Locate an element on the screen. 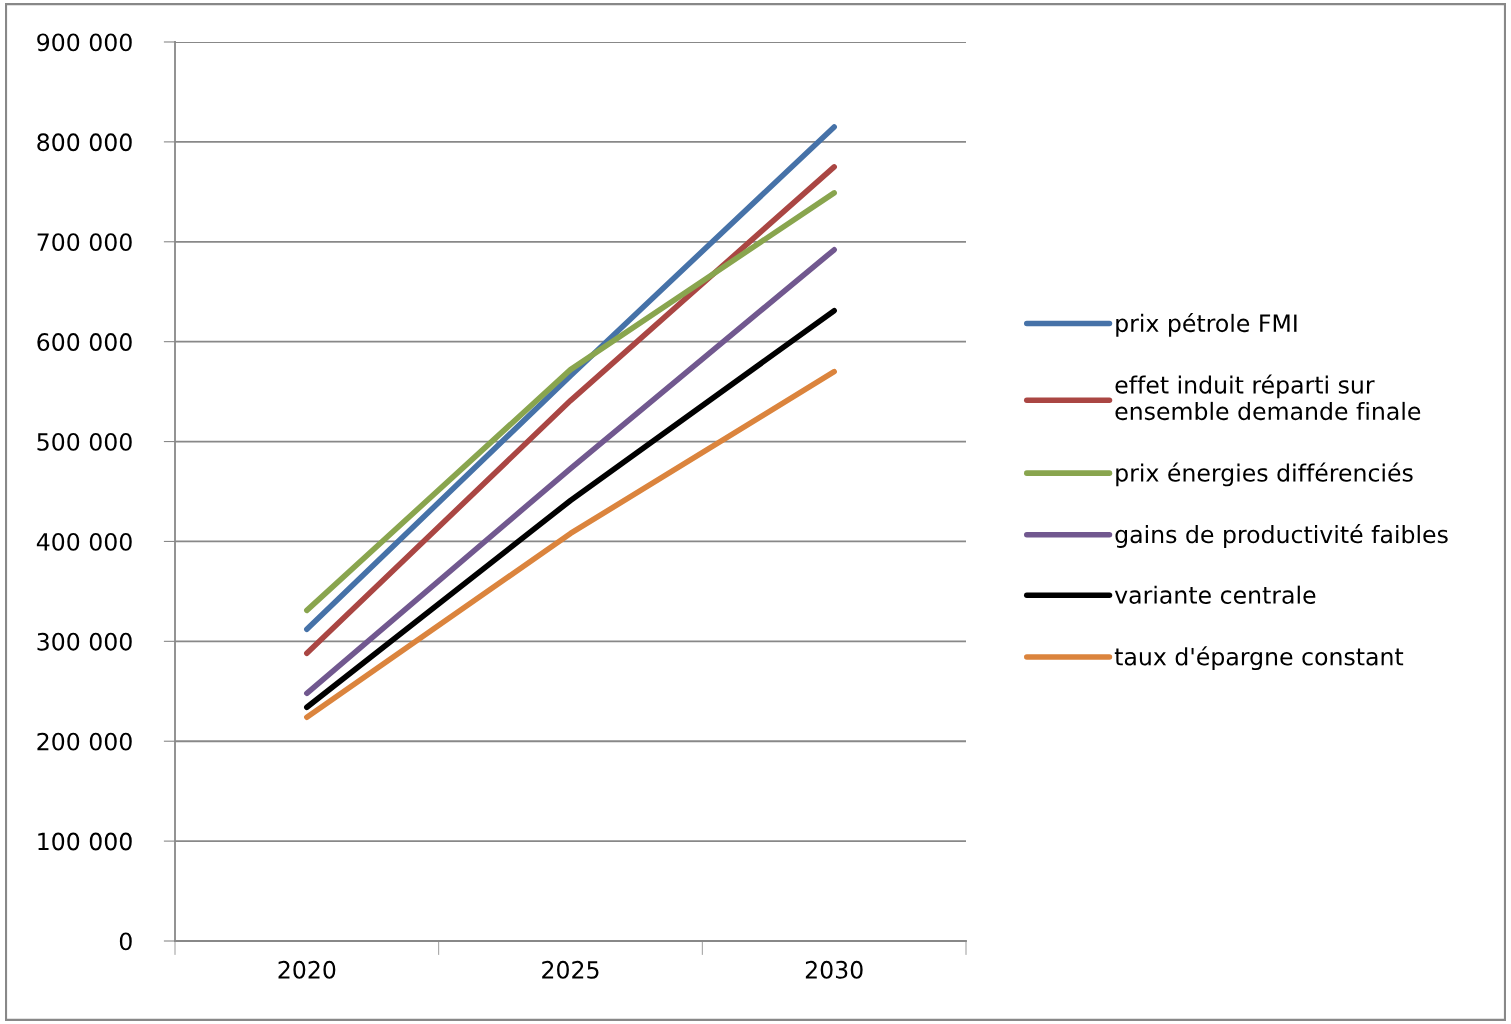 The image size is (1511, 1024). legend-label: gains de productivité faibles is located at coordinates (1281, 536).